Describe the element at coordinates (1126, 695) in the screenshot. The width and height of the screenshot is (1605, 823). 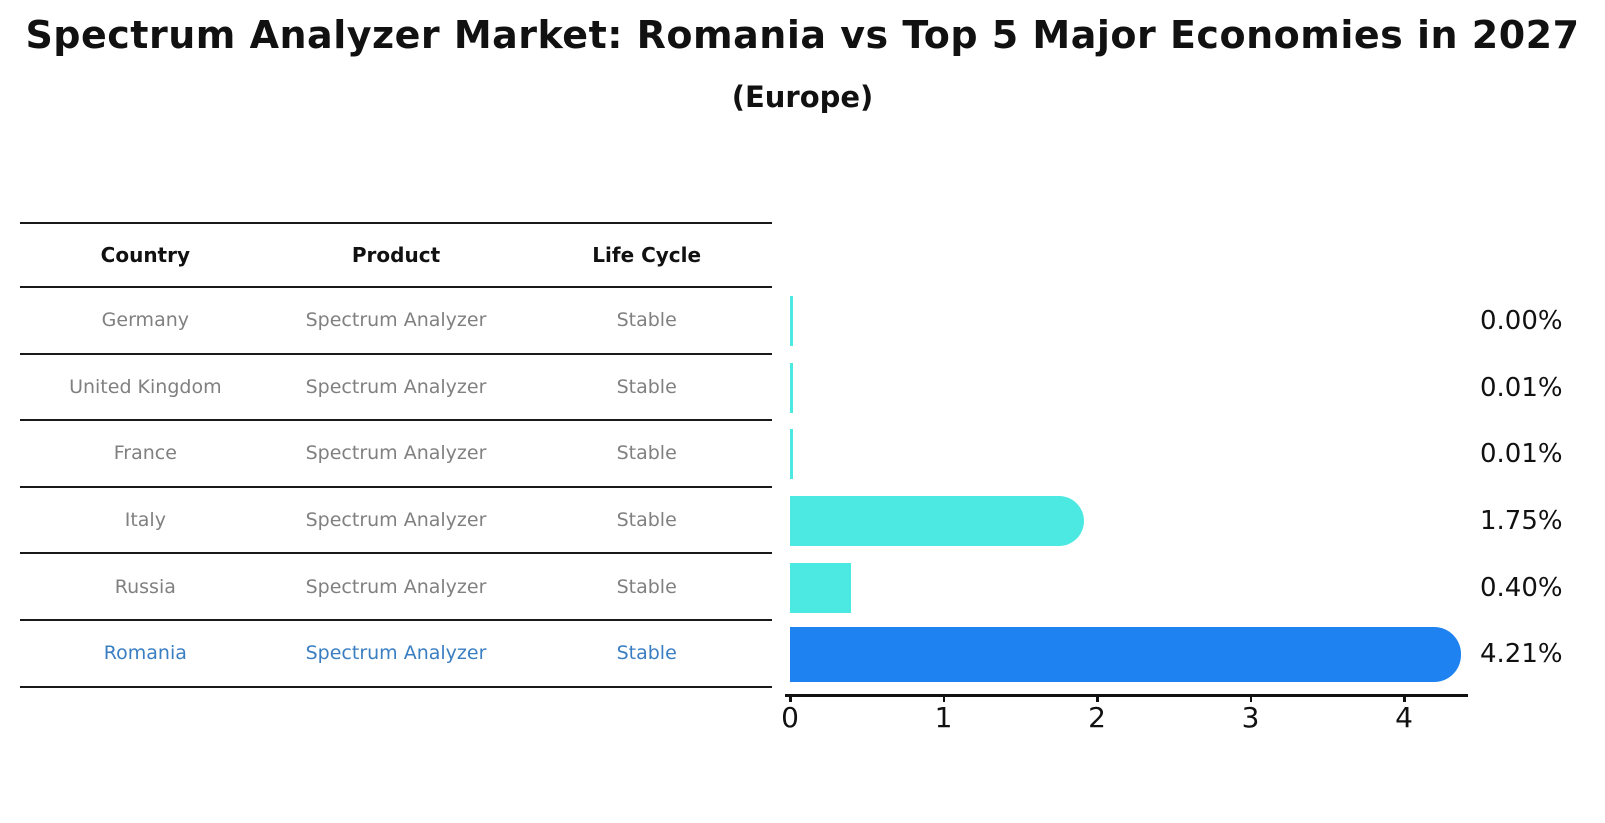
I see `x-axis-line` at that location.